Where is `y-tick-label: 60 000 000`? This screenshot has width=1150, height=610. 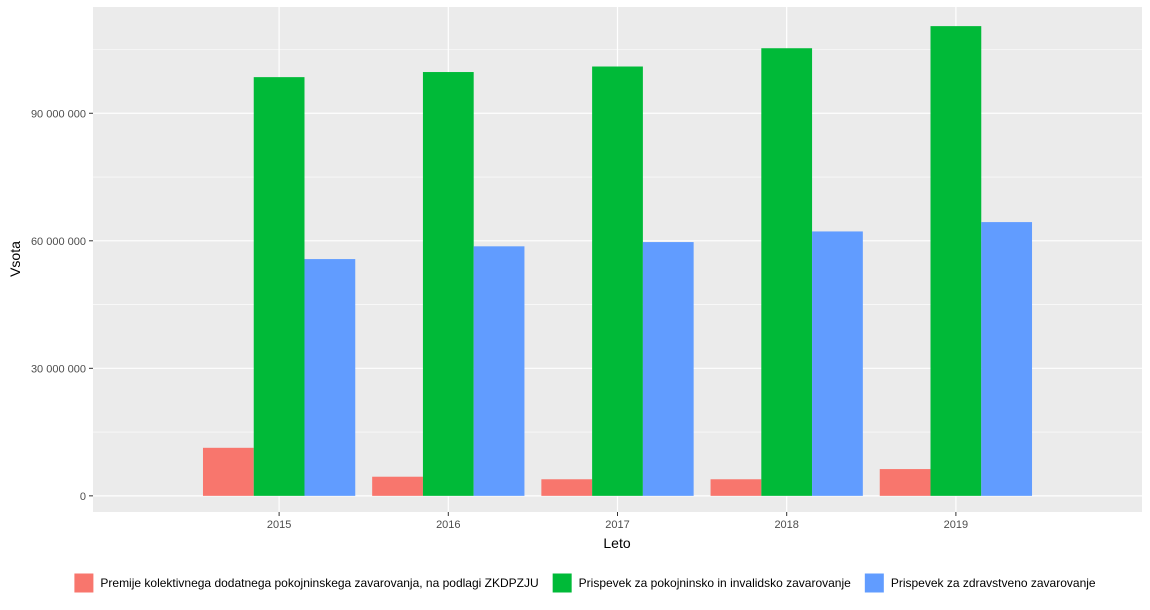
y-tick-label: 60 000 000 is located at coordinates (58, 242).